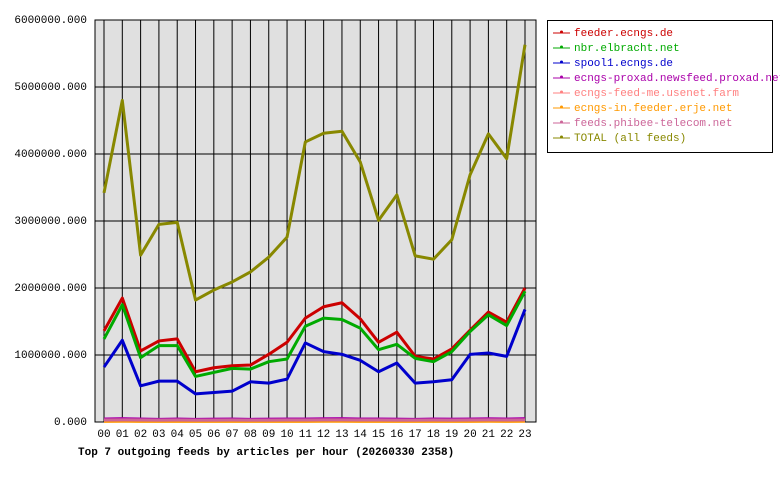  I want to click on x-tick-label: 08, so click(250, 435).